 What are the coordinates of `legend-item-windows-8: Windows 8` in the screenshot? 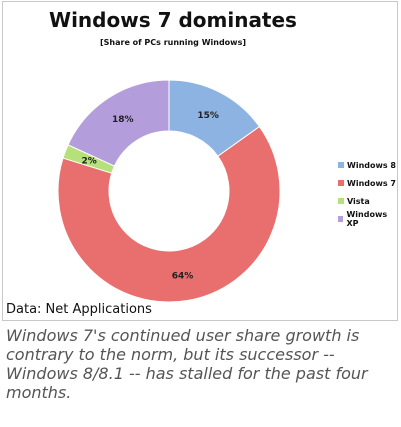 It's located at (367, 165).